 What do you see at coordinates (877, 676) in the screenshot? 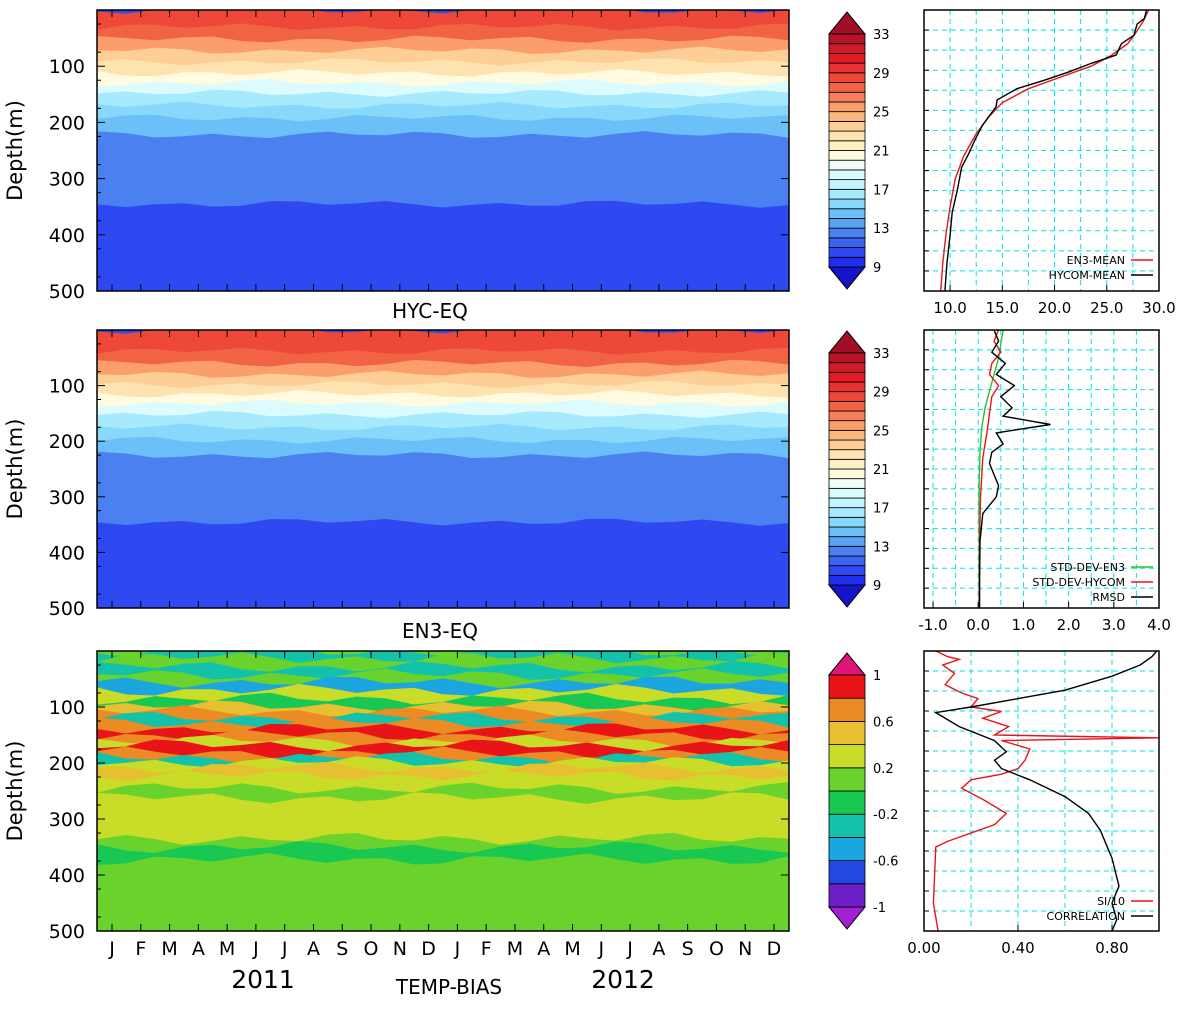
I see `colorbar-label: 1` at bounding box center [877, 676].